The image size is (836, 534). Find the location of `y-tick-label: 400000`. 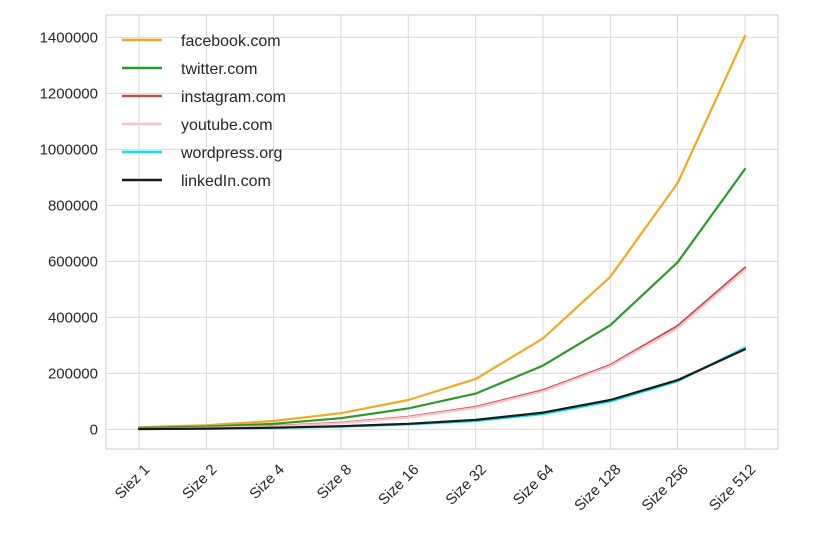

y-tick-label: 400000 is located at coordinates (73, 317).